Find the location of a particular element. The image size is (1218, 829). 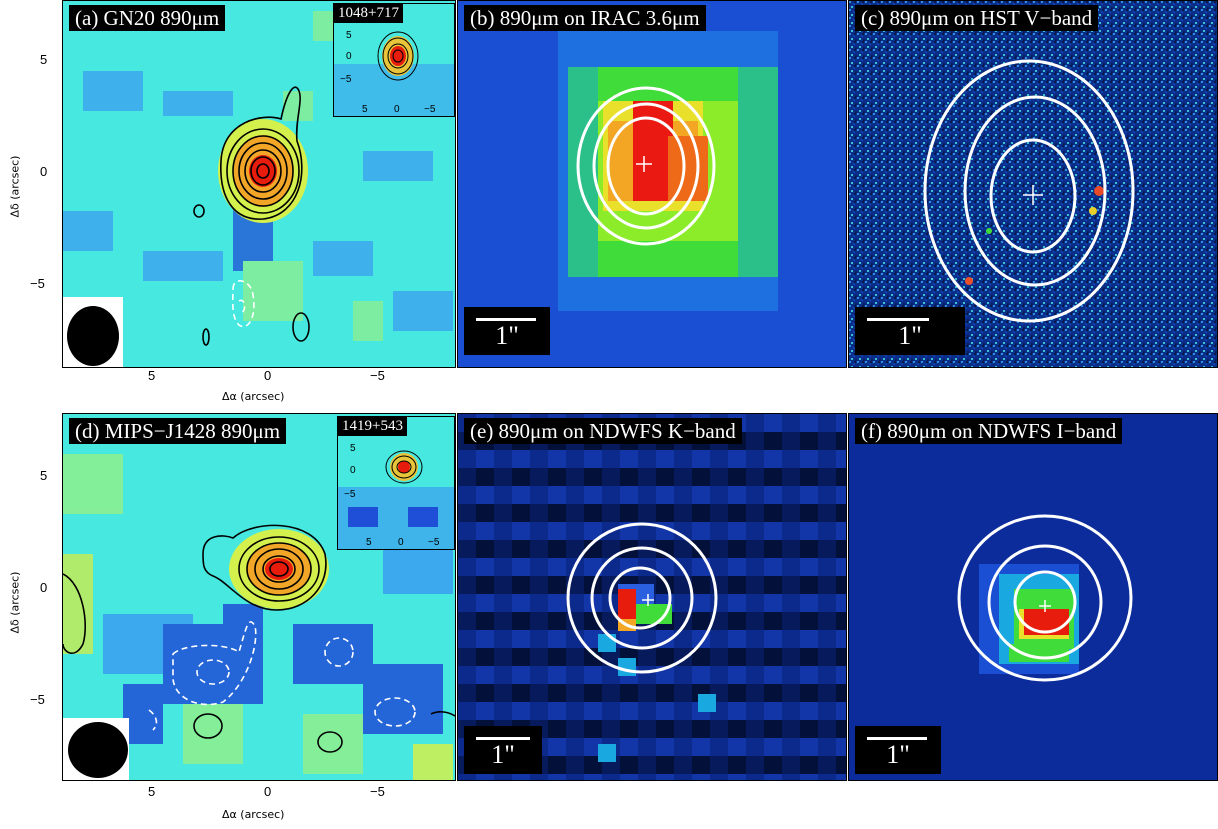

y-axis-title-a: Δδ (arcsec) is located at coordinates (15, 186).